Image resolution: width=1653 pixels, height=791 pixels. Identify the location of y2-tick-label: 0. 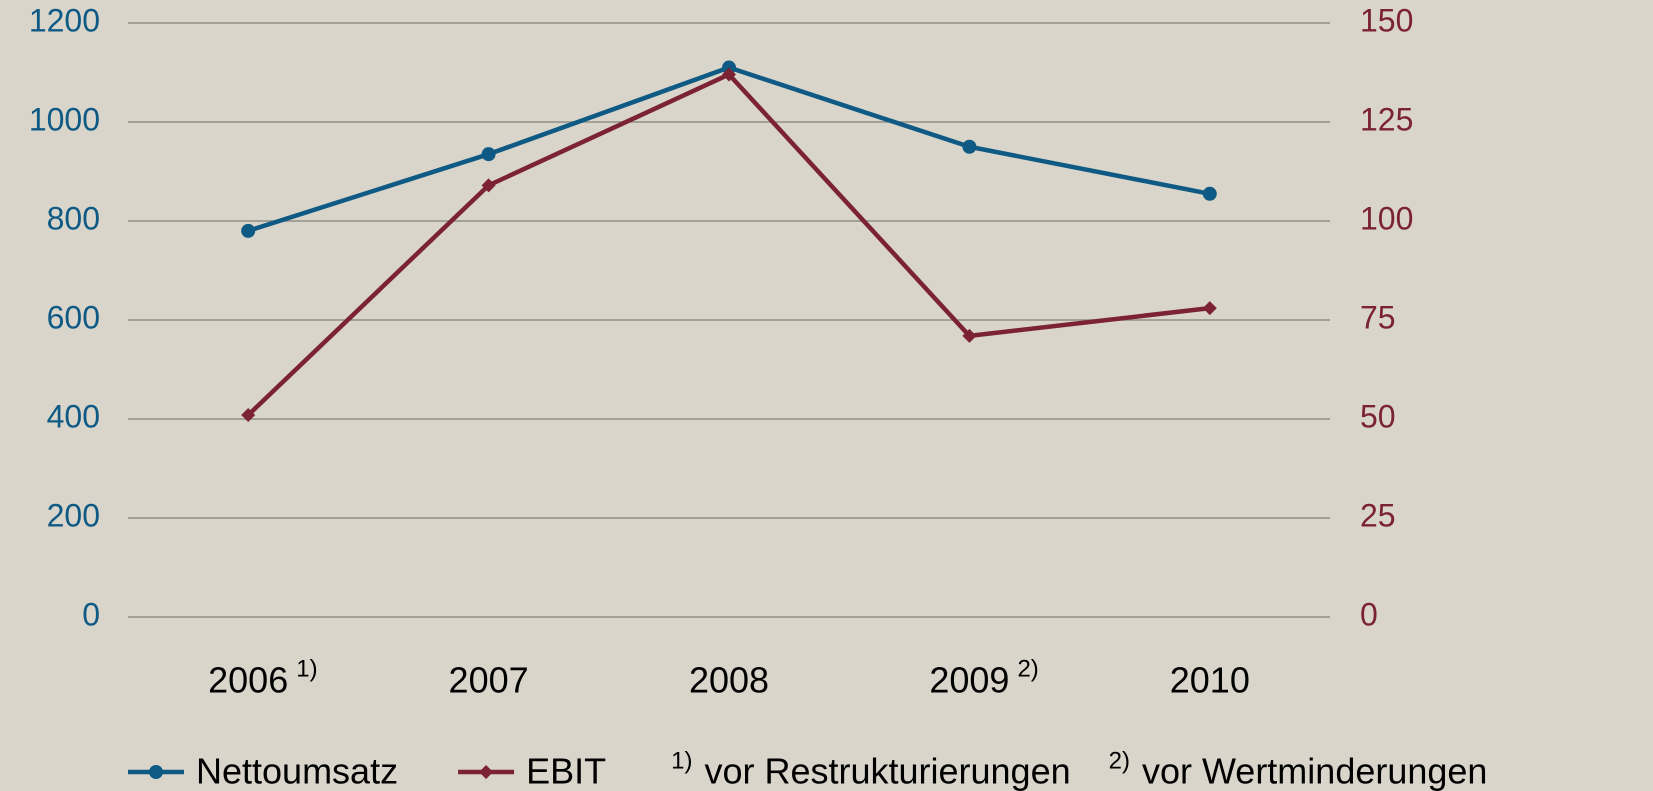
(1369, 614).